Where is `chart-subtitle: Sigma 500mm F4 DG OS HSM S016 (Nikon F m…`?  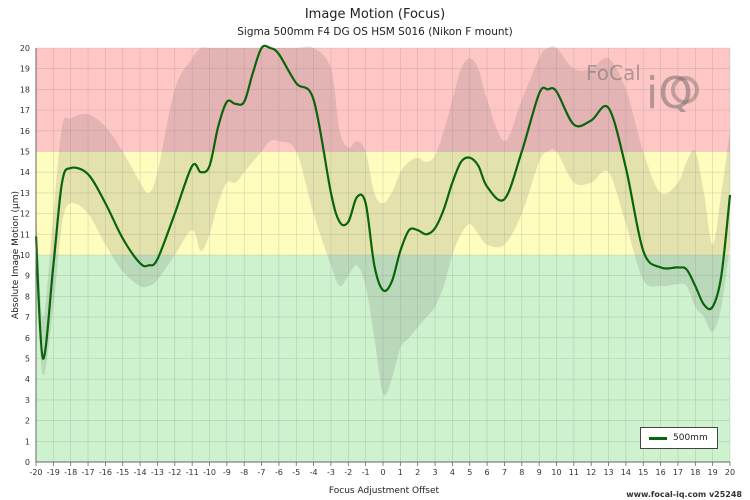
chart-subtitle: Sigma 500mm F4 DG OS HSM S016 (Nikon F m… is located at coordinates (375, 32).